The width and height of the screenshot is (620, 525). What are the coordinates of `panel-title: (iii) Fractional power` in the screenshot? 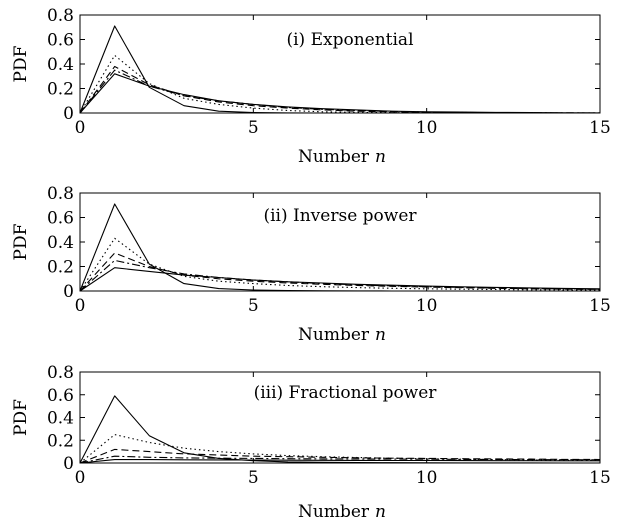 It's located at (346, 393).